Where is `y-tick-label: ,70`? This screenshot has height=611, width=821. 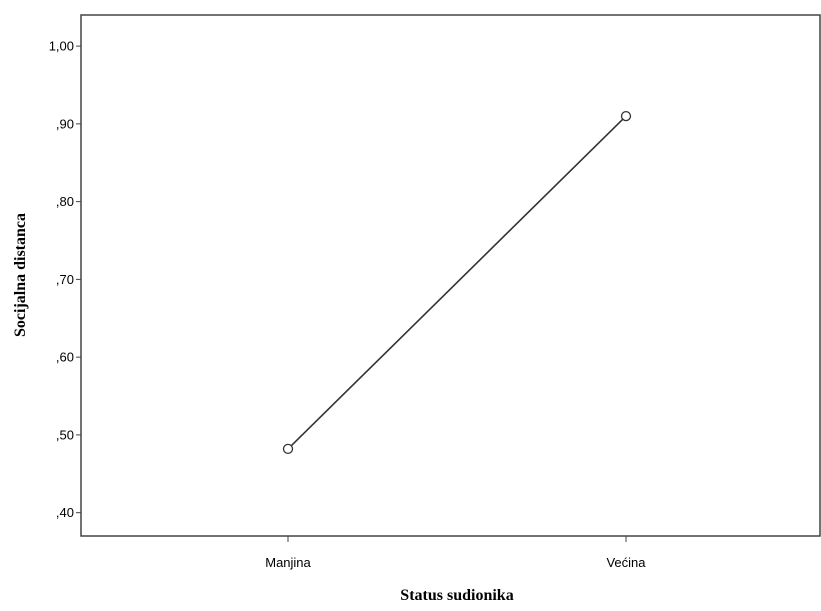 y-tick-label: ,70 is located at coordinates (65, 279).